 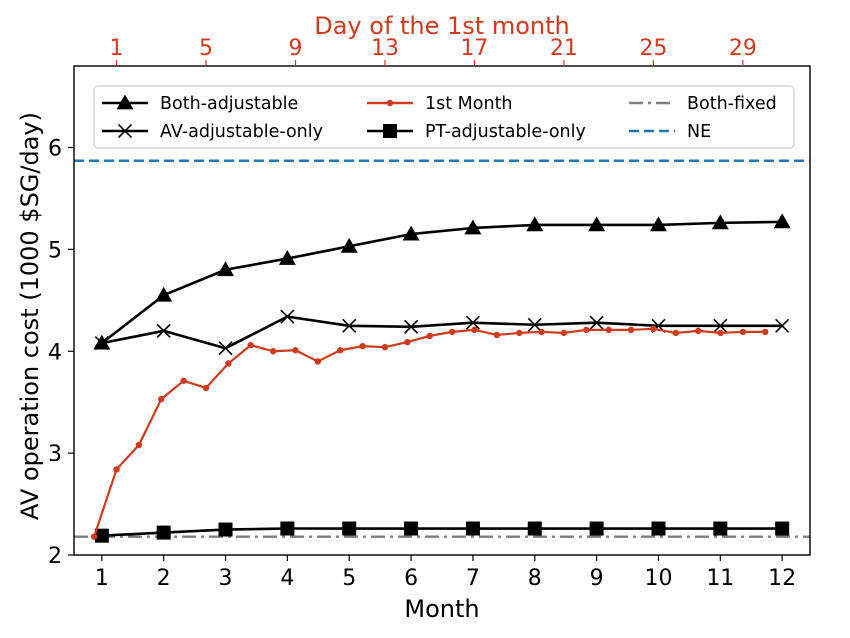 I want to click on legend-marker-stroke, so click(x=125, y=131).